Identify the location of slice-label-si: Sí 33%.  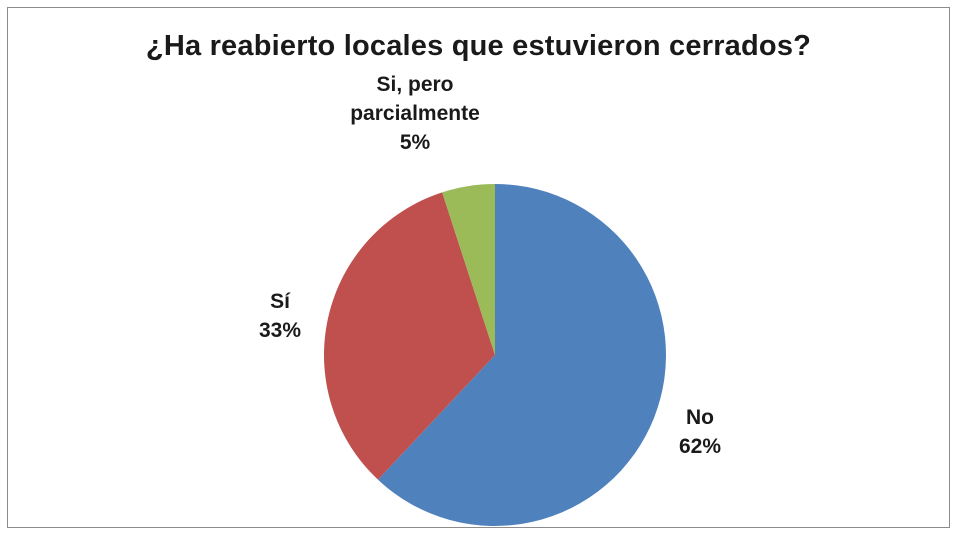
(280, 316).